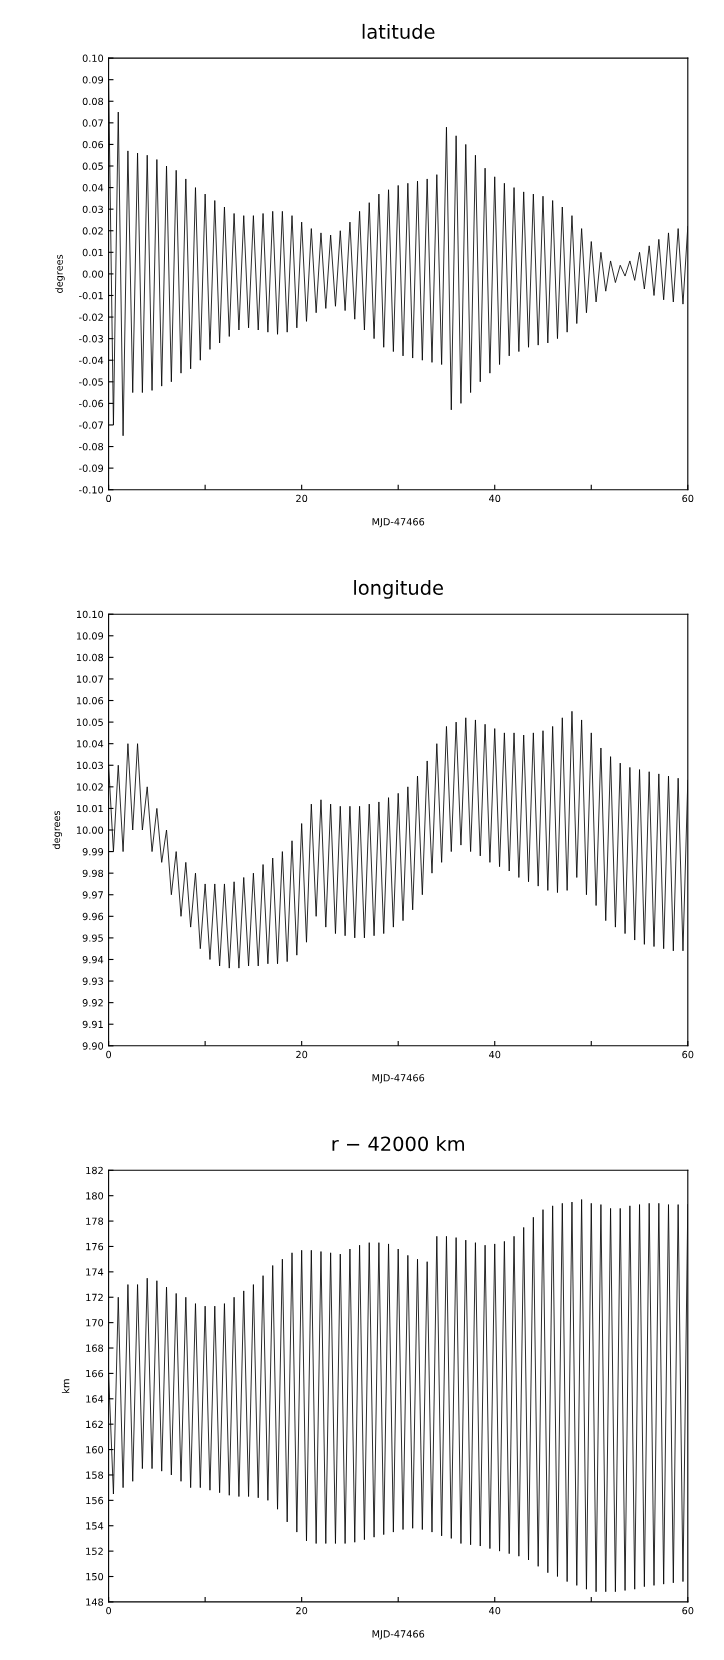  I want to click on y-tick-label: -0.10, so click(91, 490).